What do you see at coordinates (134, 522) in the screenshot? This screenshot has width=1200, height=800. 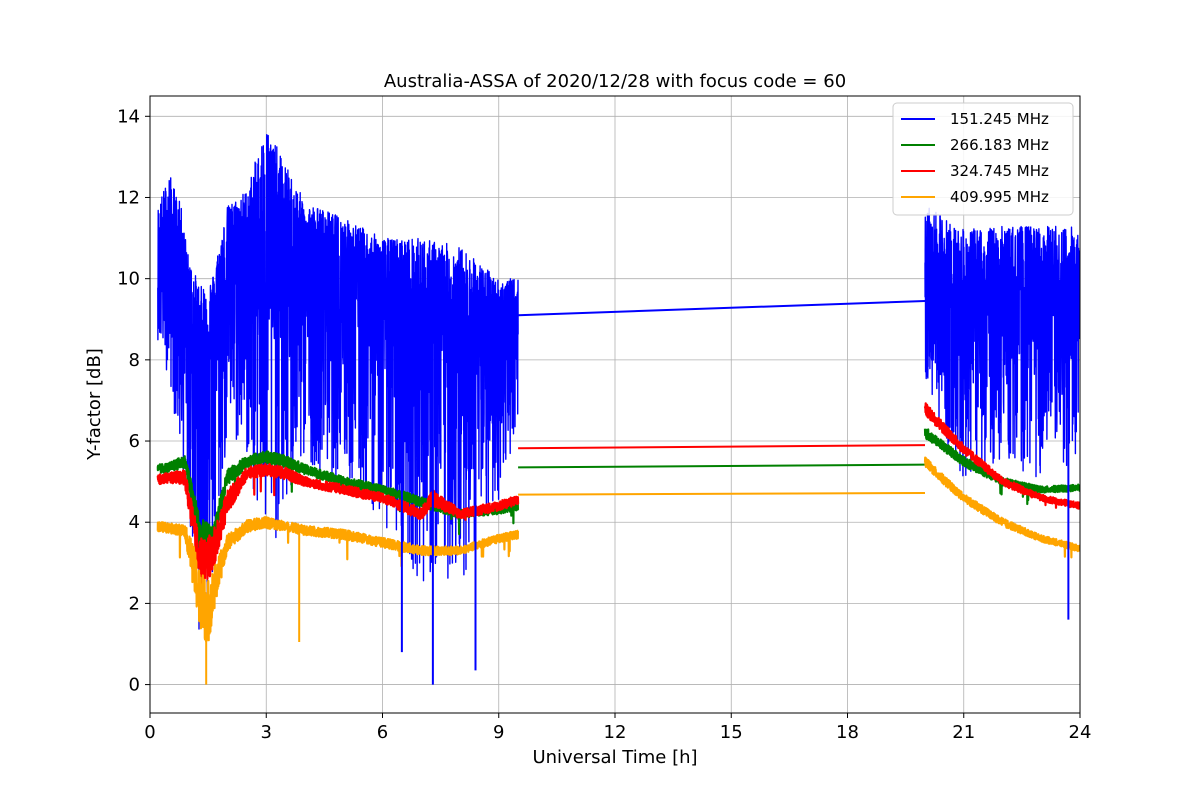 I see `y-tick-label: 4` at bounding box center [134, 522].